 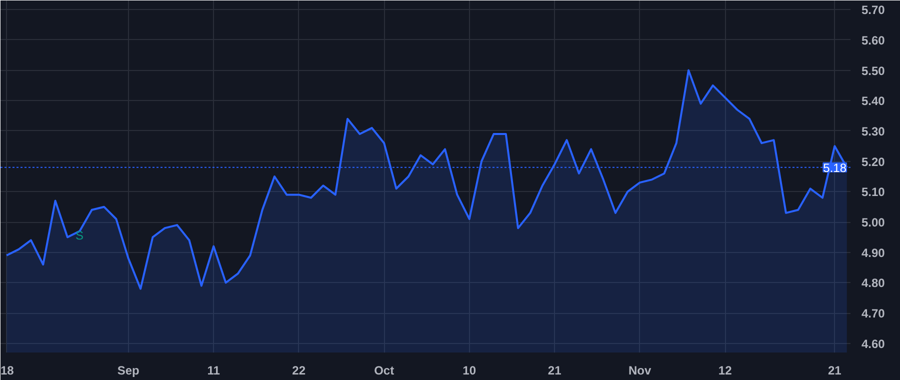 What do you see at coordinates (874, 40) in the screenshot?
I see `y-tick-label: 5.60` at bounding box center [874, 40].